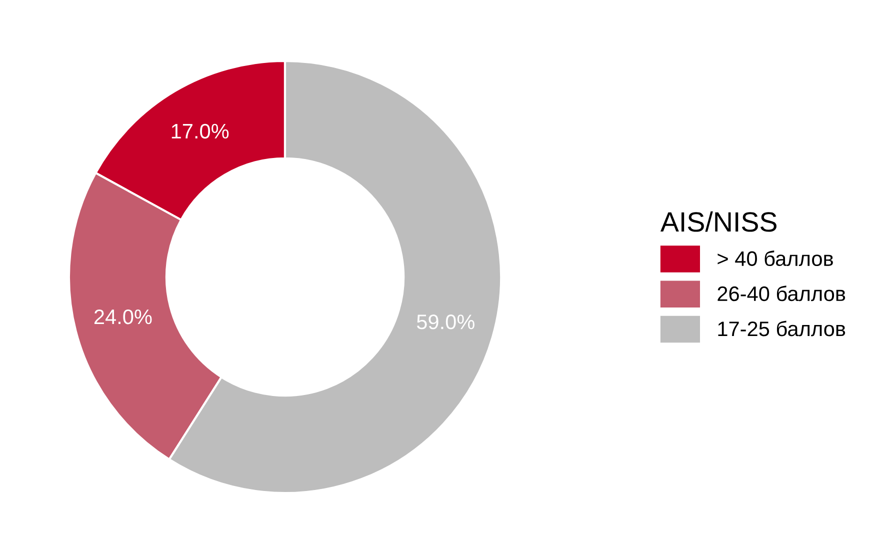  What do you see at coordinates (445, 322) in the screenshot?
I see `data-label: 59.0%` at bounding box center [445, 322].